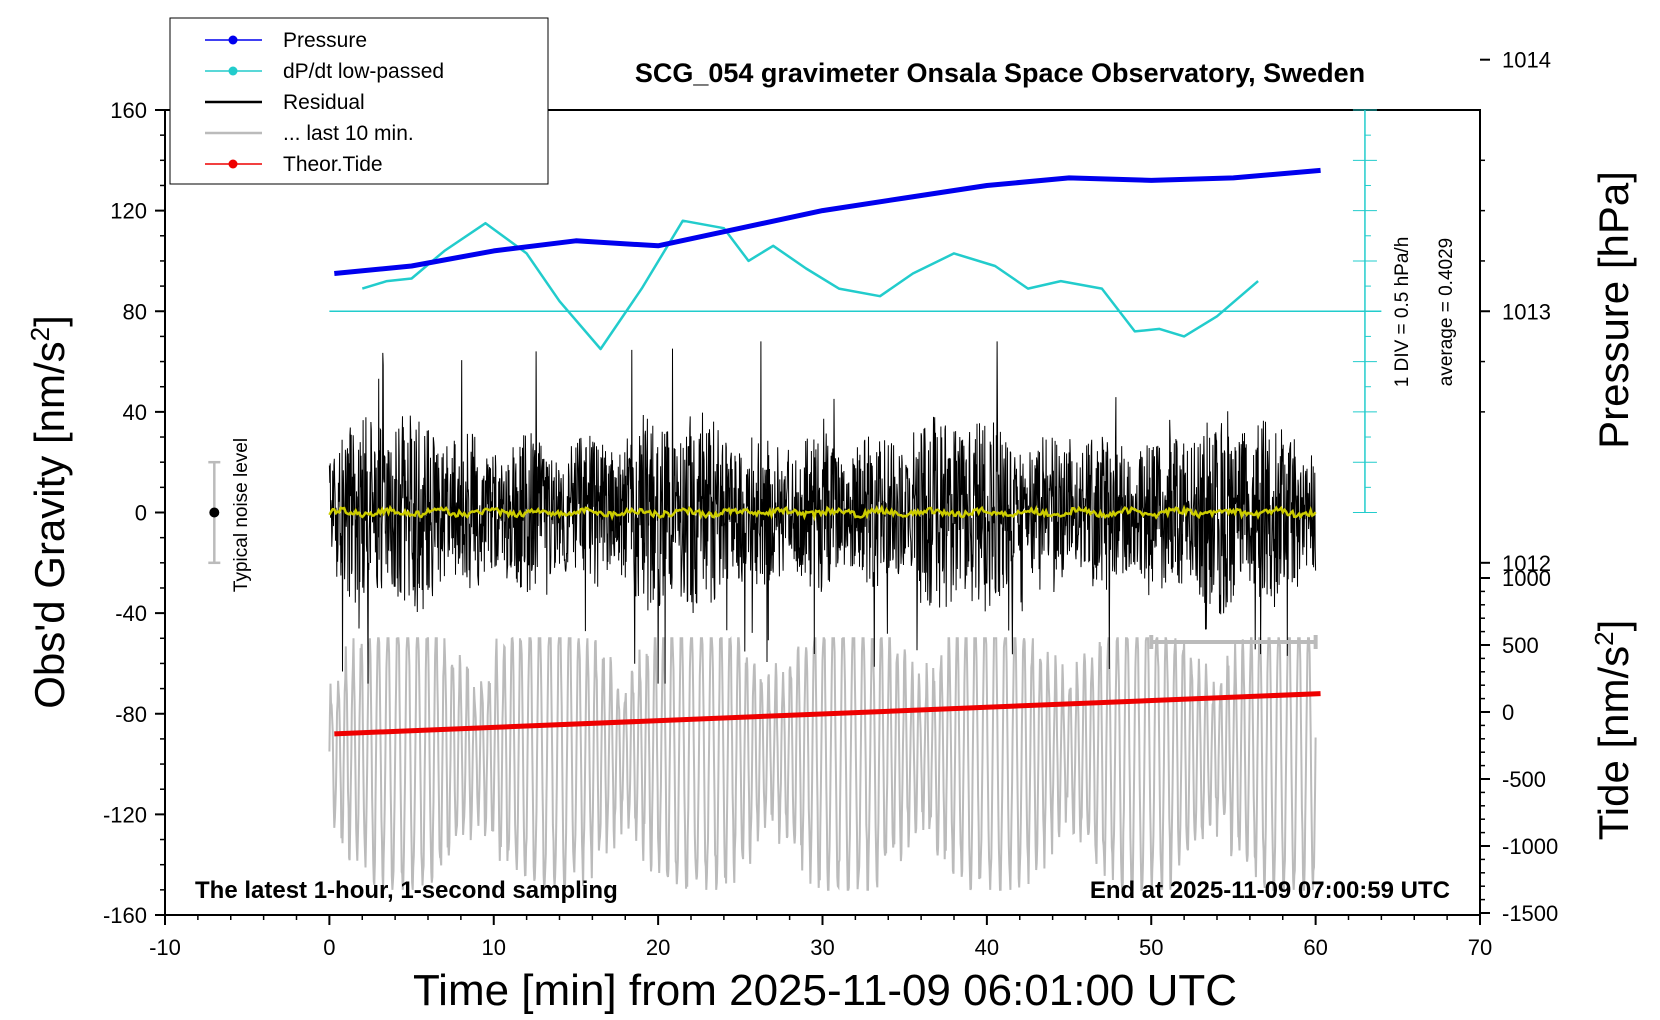  I want to click on y-tick-label: -80, so click(131, 714).